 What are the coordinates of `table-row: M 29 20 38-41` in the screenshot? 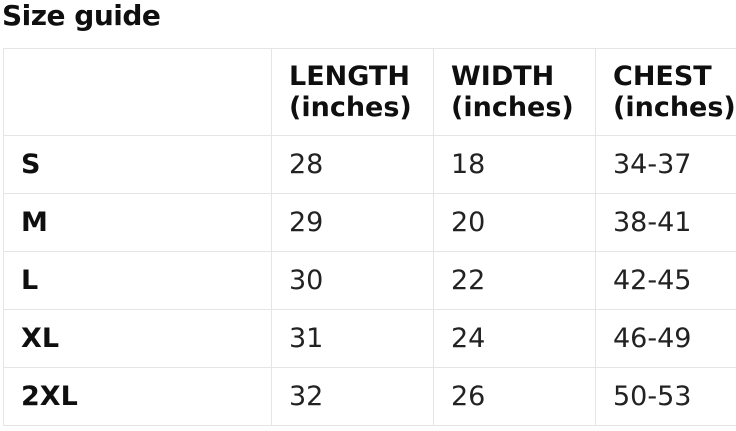 It's located at (369, 222).